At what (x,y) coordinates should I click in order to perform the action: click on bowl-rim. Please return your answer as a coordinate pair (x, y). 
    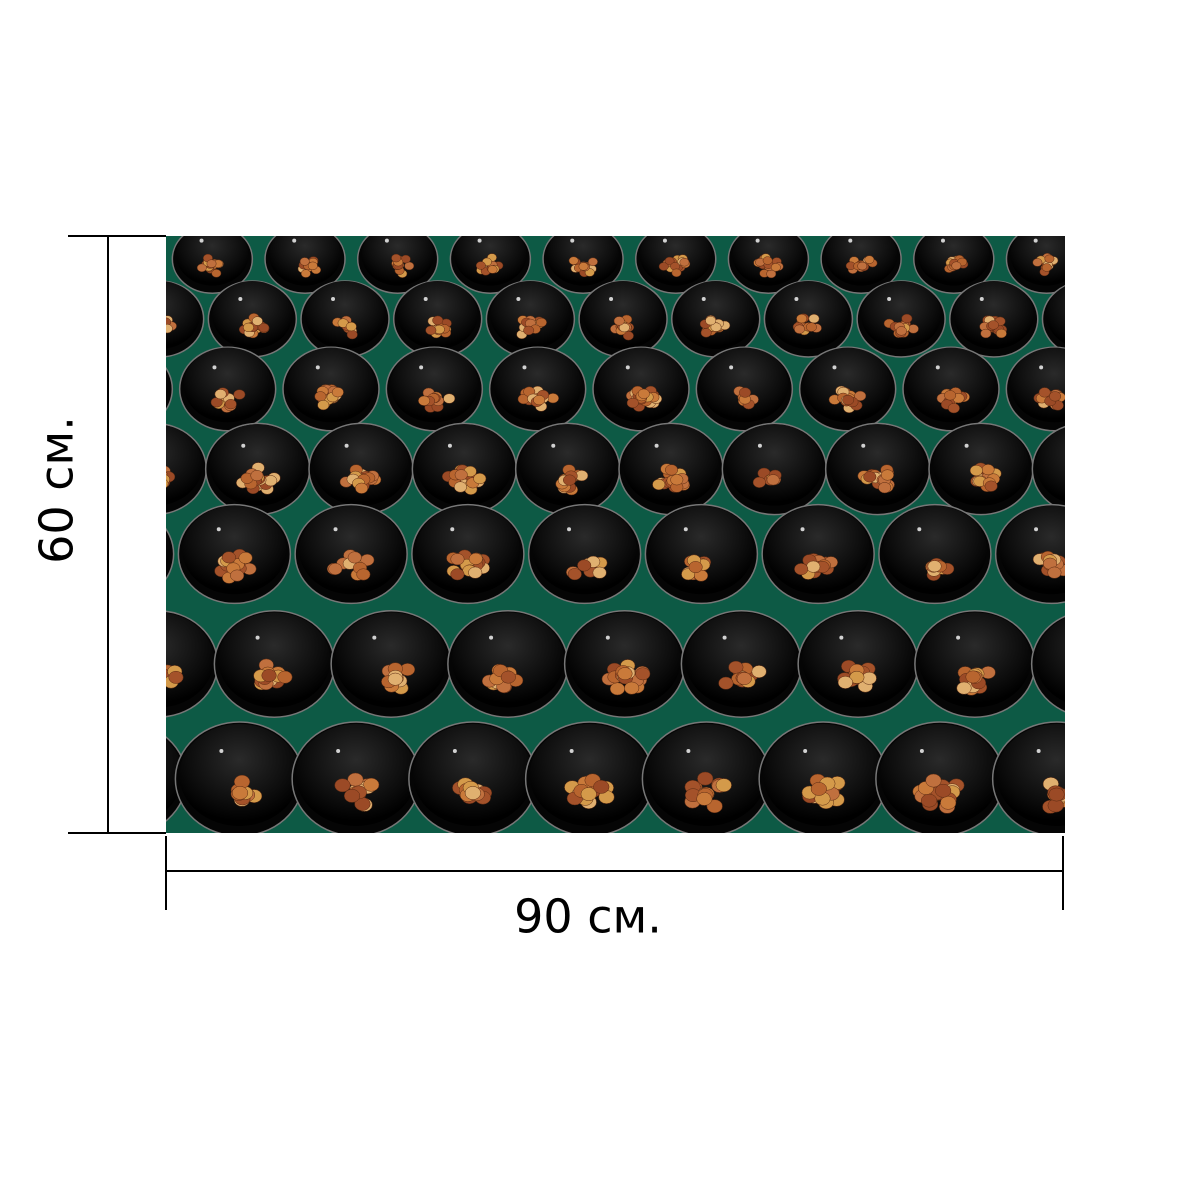
    Looking at the image, I should click on (1139, 259).